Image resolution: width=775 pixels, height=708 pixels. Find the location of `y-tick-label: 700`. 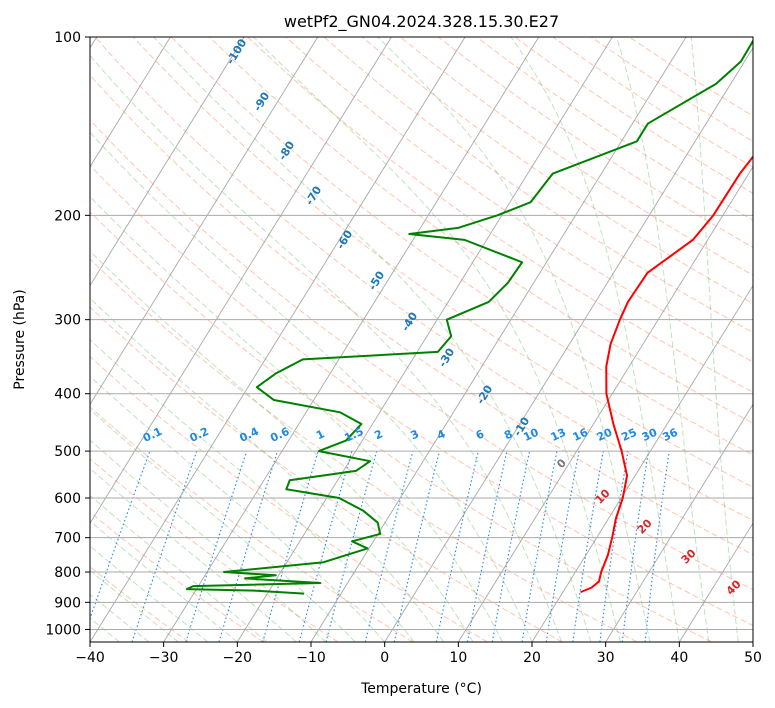

y-tick-label: 700 is located at coordinates (67, 539).